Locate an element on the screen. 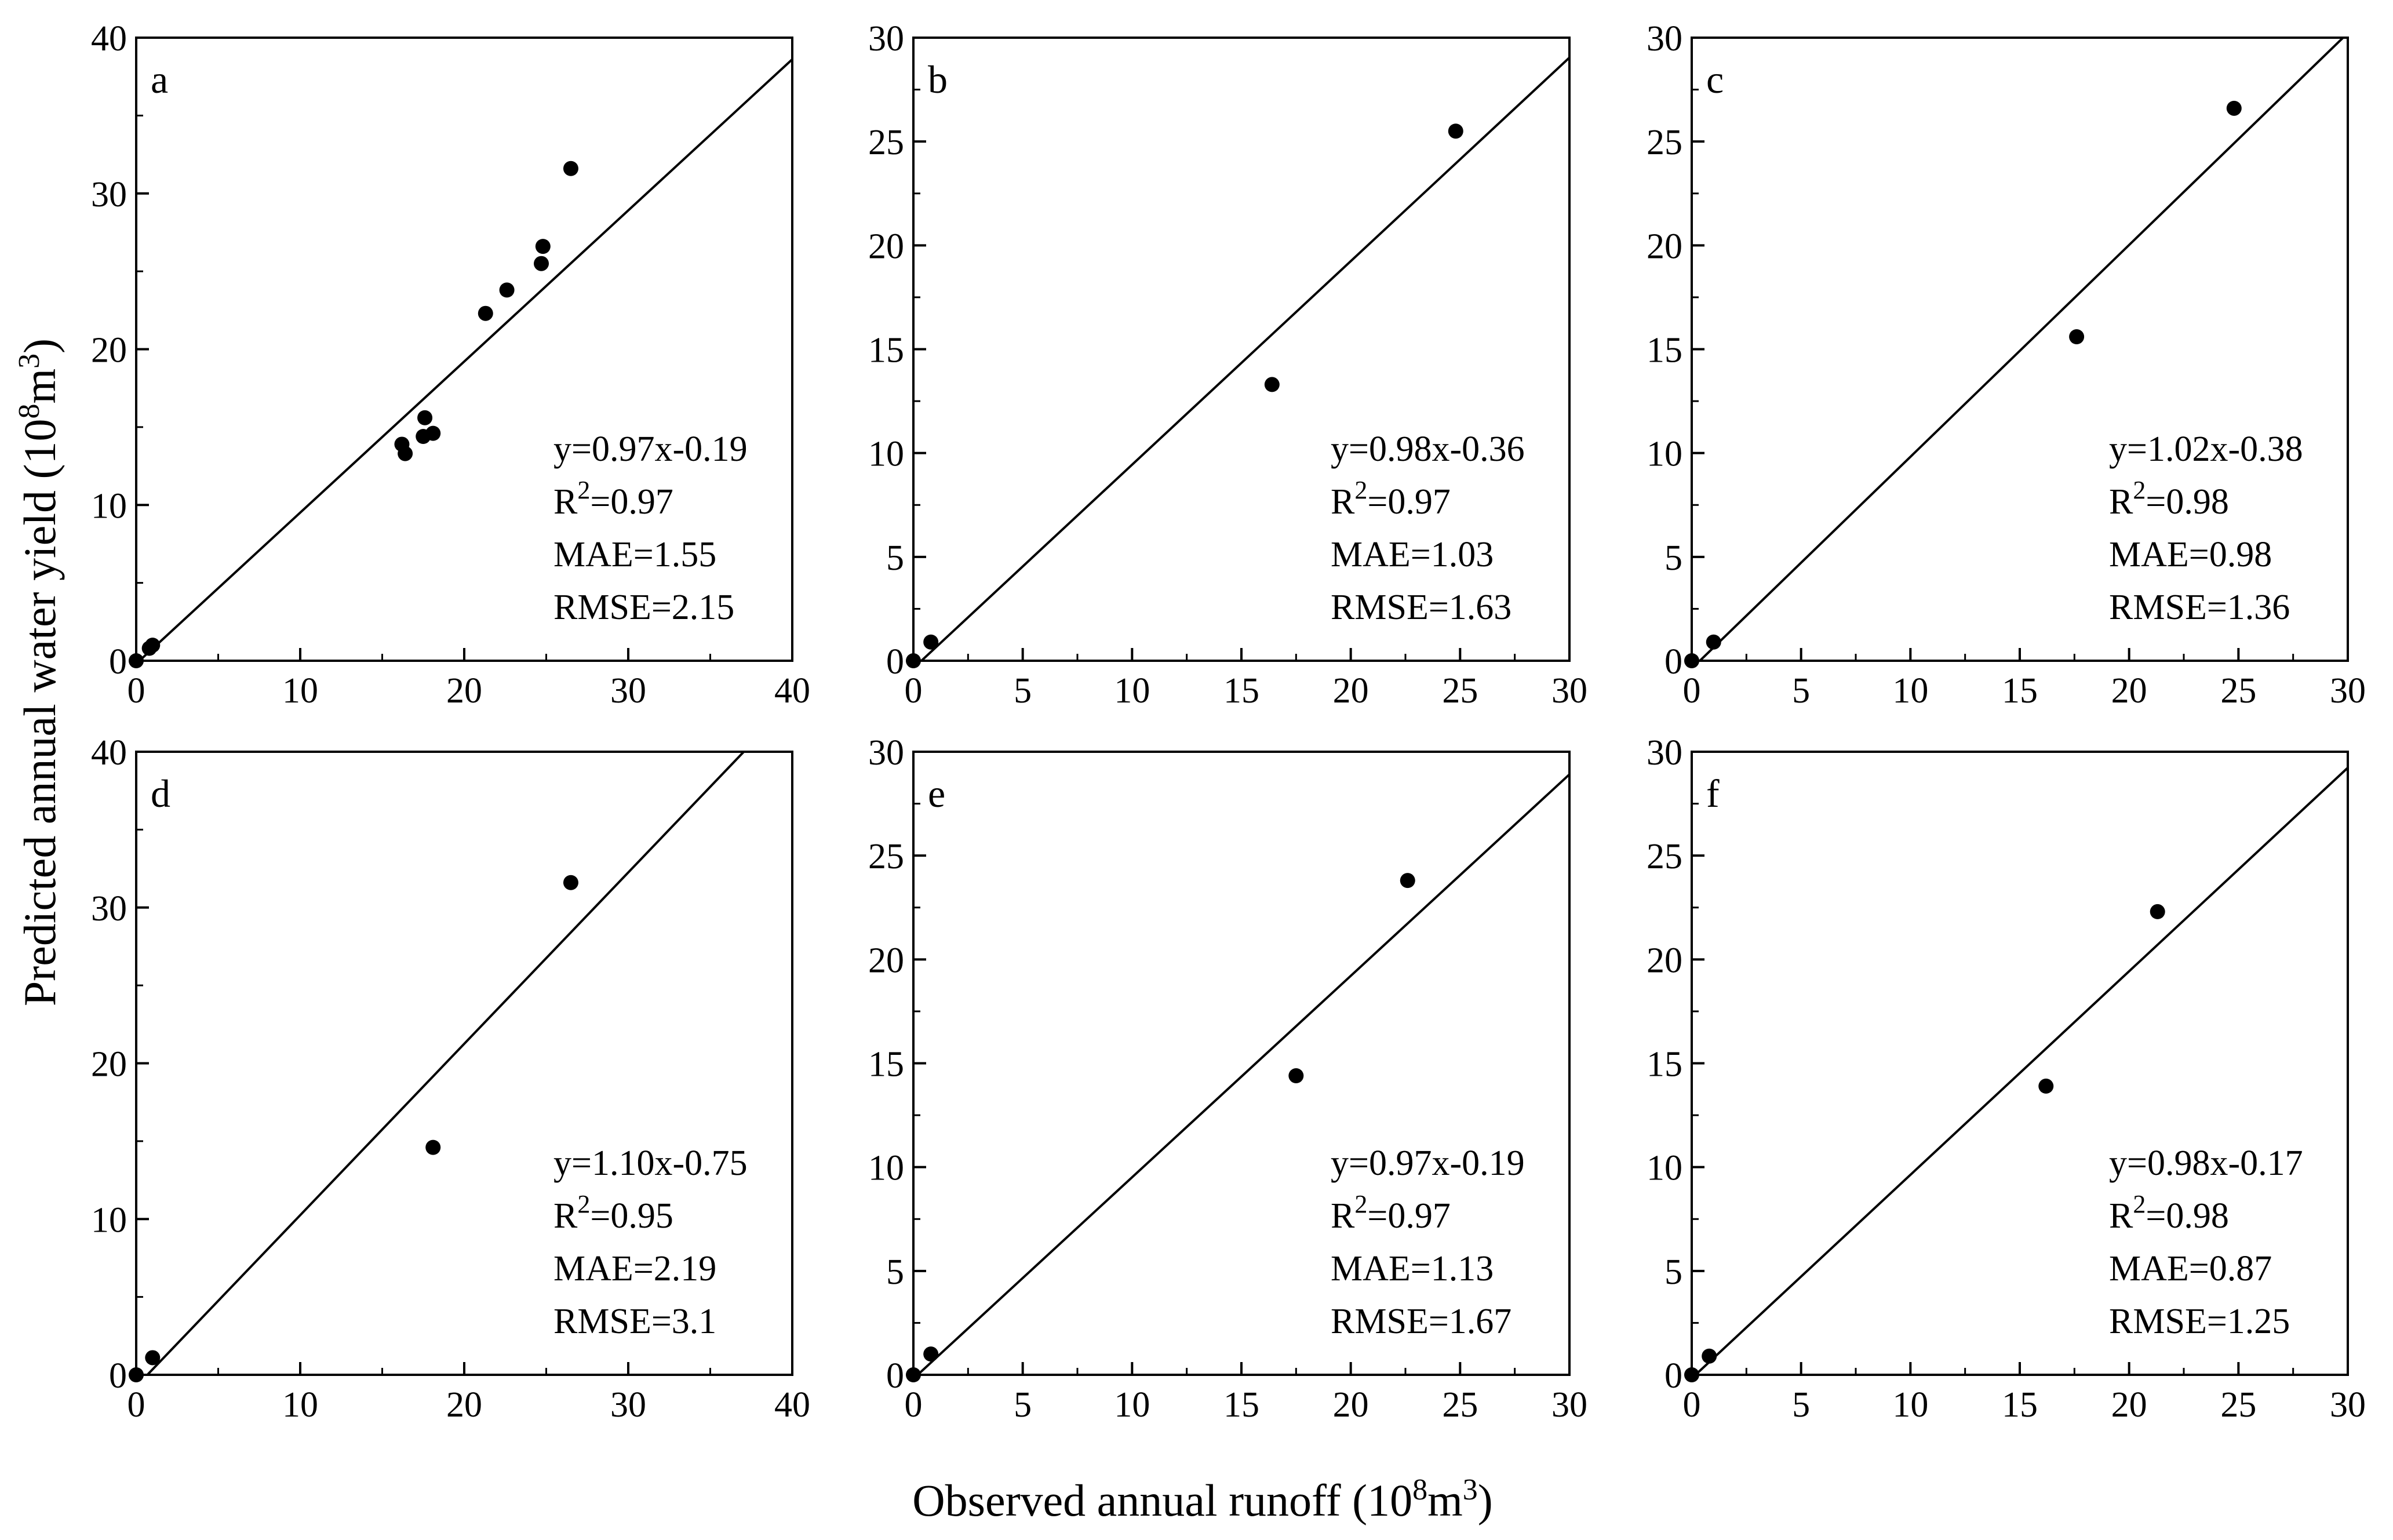 The image size is (2393, 1540). x-axis-title-main: Observed annual runoff (10 is located at coordinates (1162, 1500).